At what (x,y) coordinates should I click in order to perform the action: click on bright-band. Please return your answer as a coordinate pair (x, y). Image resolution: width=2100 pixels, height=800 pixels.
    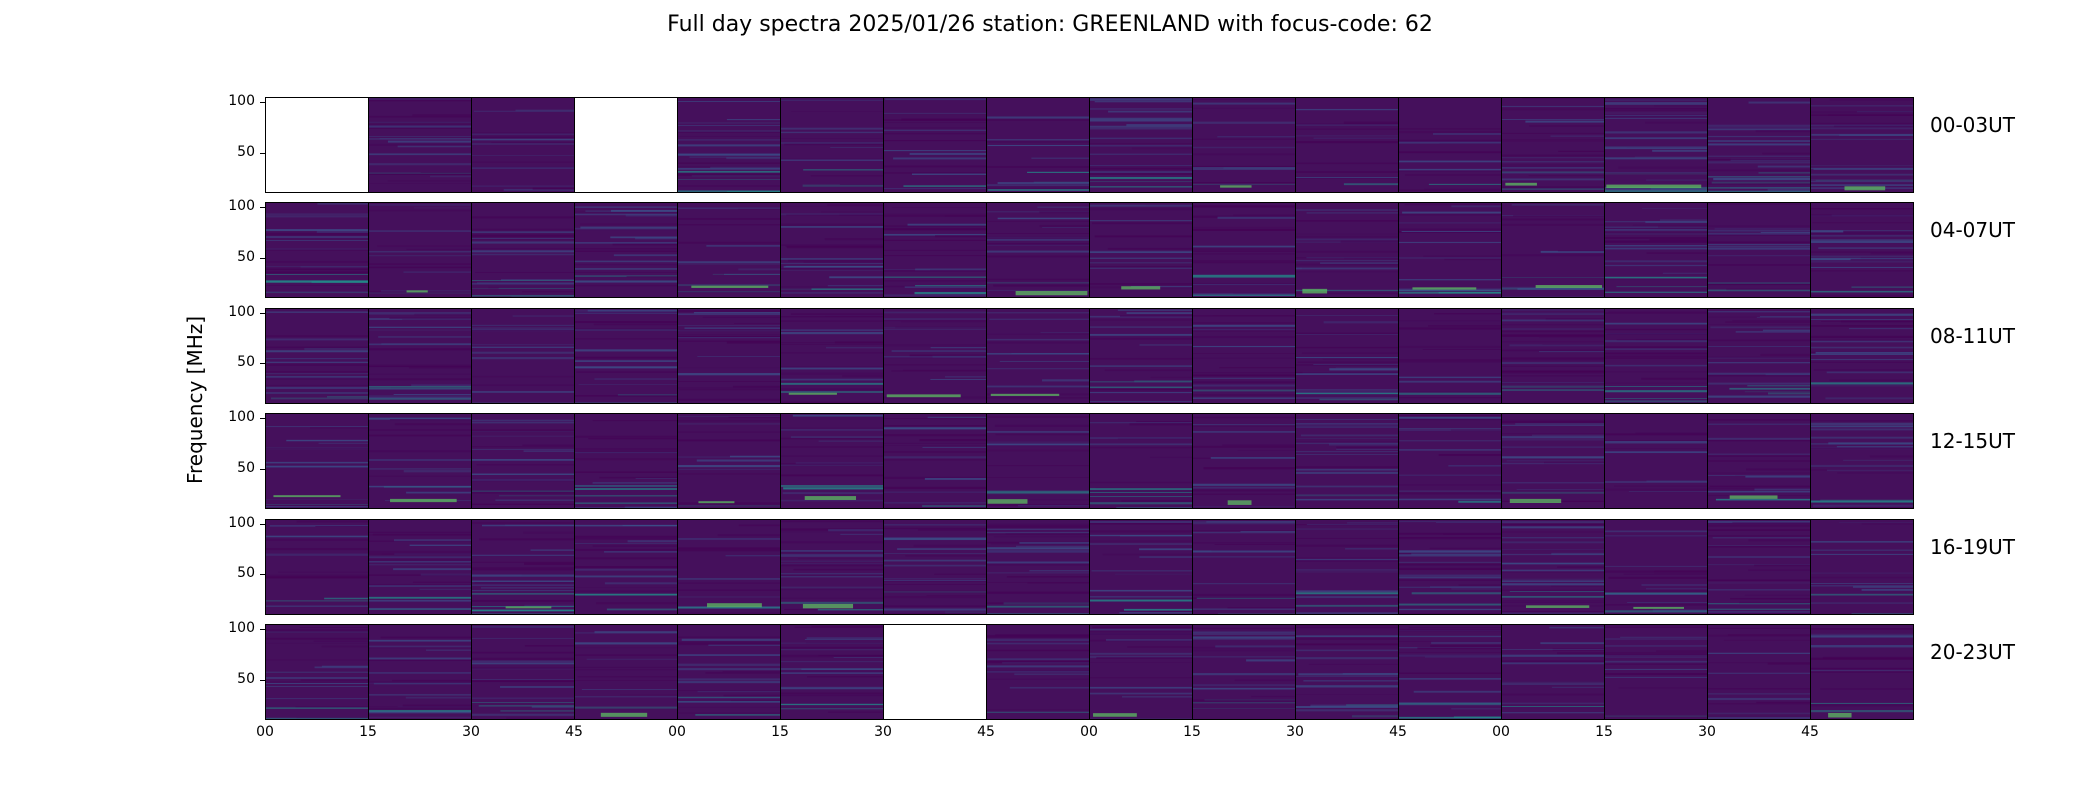
    Looking at the image, I should click on (1236, 186).